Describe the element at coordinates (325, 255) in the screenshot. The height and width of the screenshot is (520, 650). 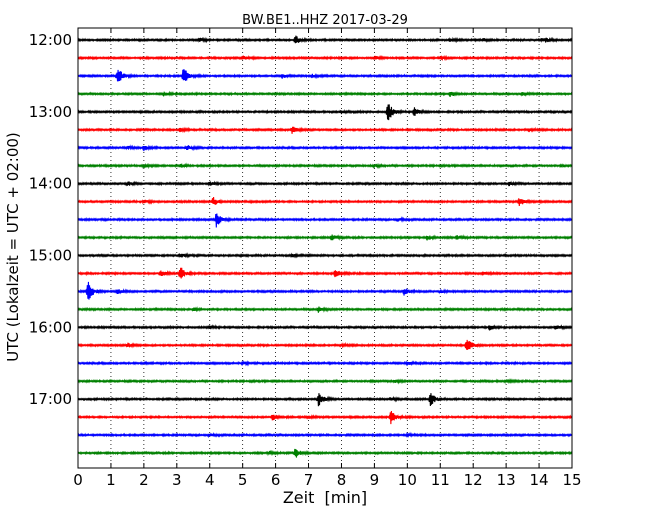
I see `seismic-trace-15:00` at that location.